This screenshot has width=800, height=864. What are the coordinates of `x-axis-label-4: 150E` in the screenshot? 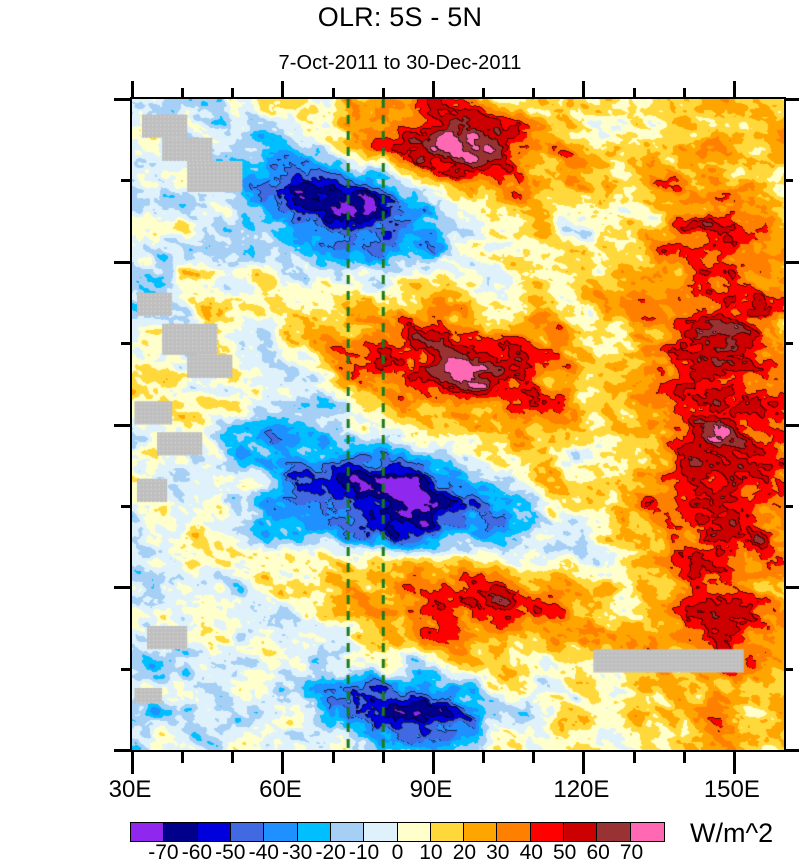 It's located at (731, 789).